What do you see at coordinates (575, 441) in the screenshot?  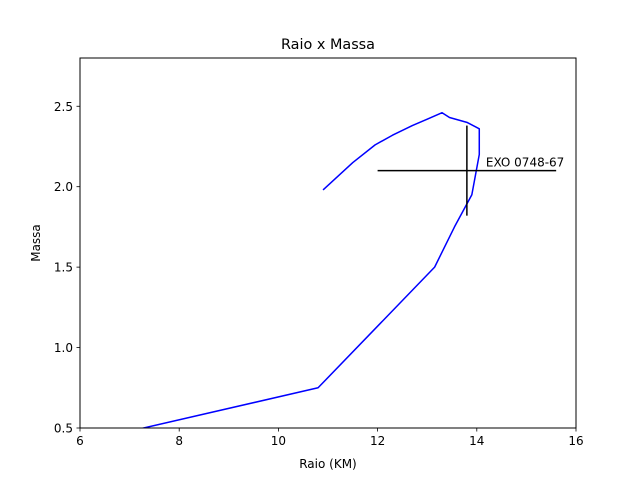 I see `x-tick-label: 16` at bounding box center [575, 441].